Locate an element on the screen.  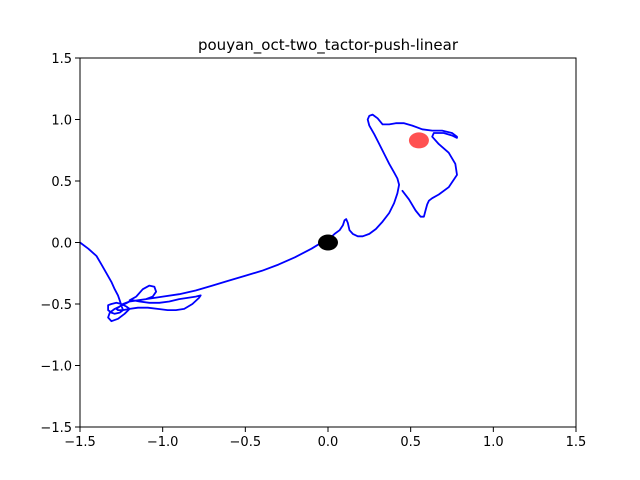
start-marker is located at coordinates (328, 242).